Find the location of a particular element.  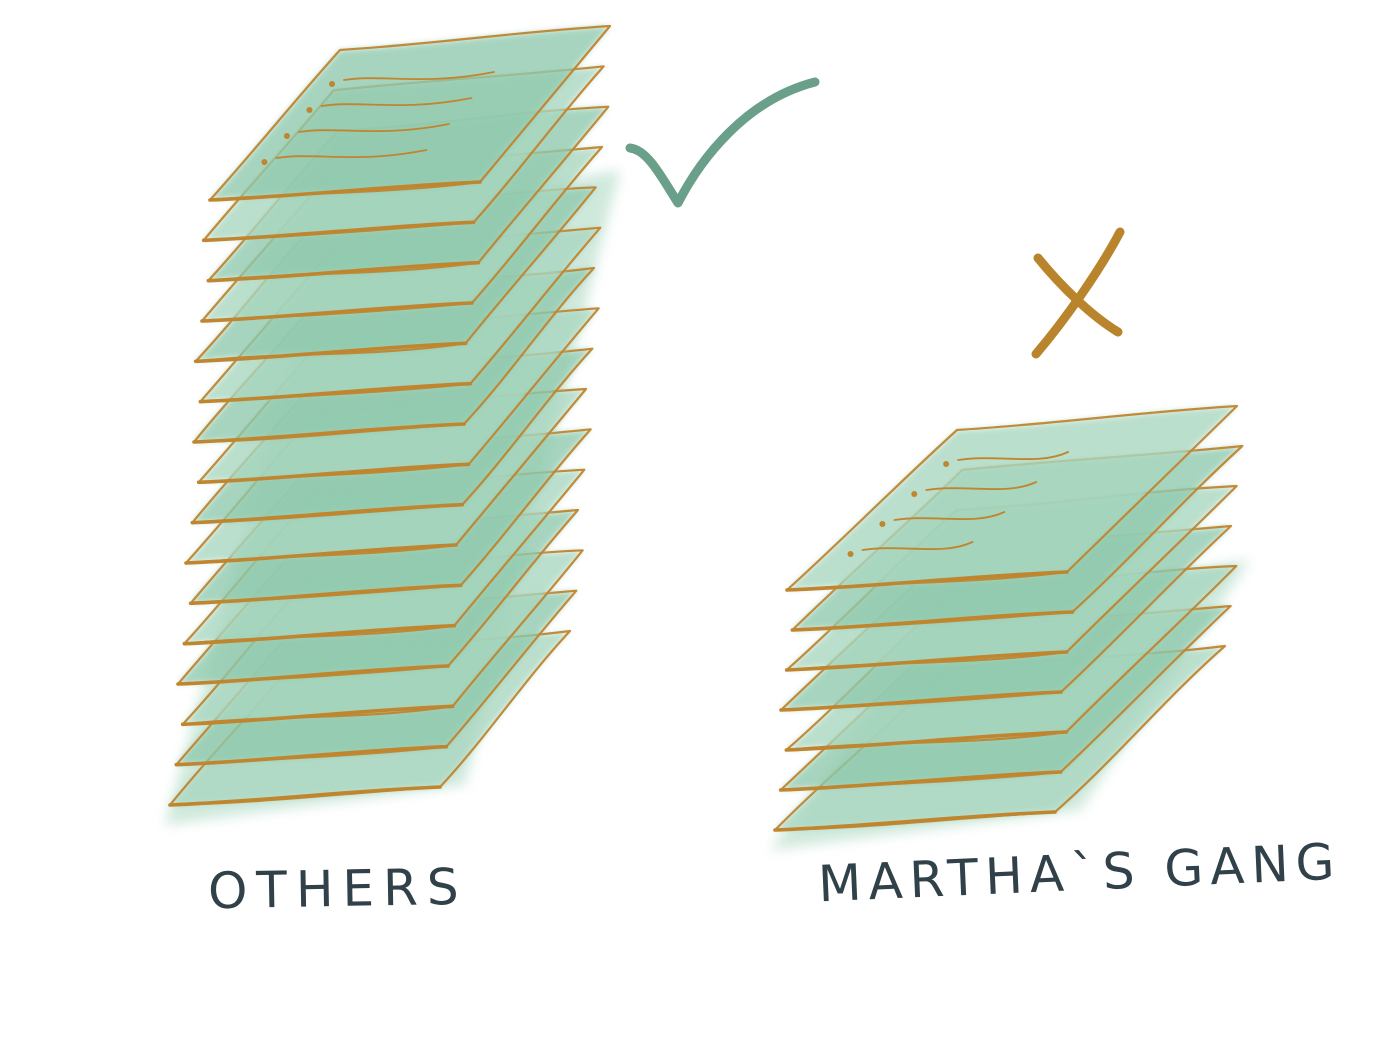

checkmark-icon is located at coordinates (722, 142).